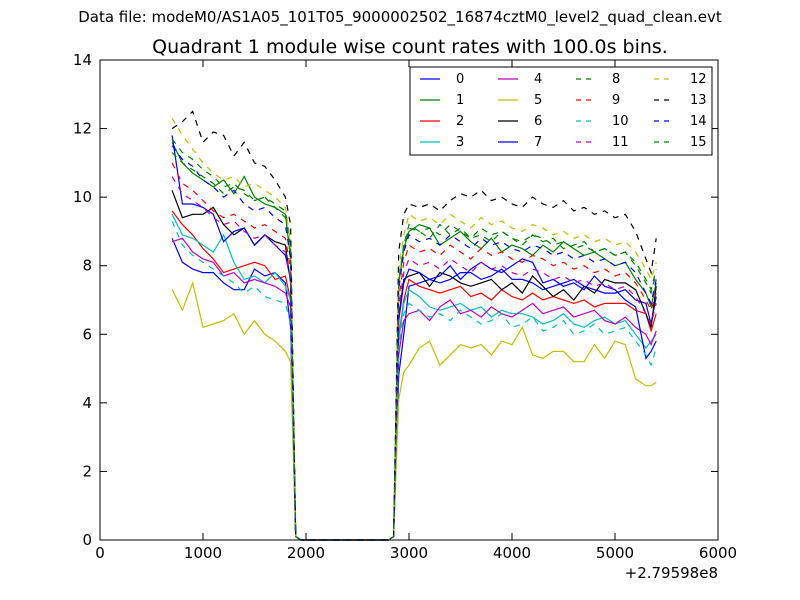  What do you see at coordinates (87, 334) in the screenshot?
I see `y-tick-label: 6` at bounding box center [87, 334].